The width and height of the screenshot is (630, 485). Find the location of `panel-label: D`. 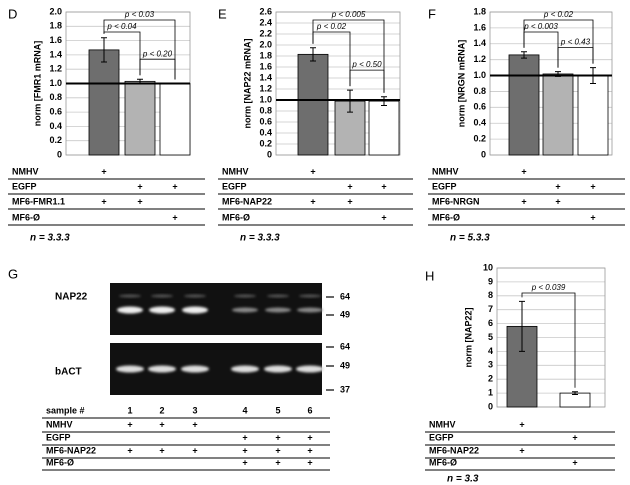

panel-label: D is located at coordinates (12, 13).